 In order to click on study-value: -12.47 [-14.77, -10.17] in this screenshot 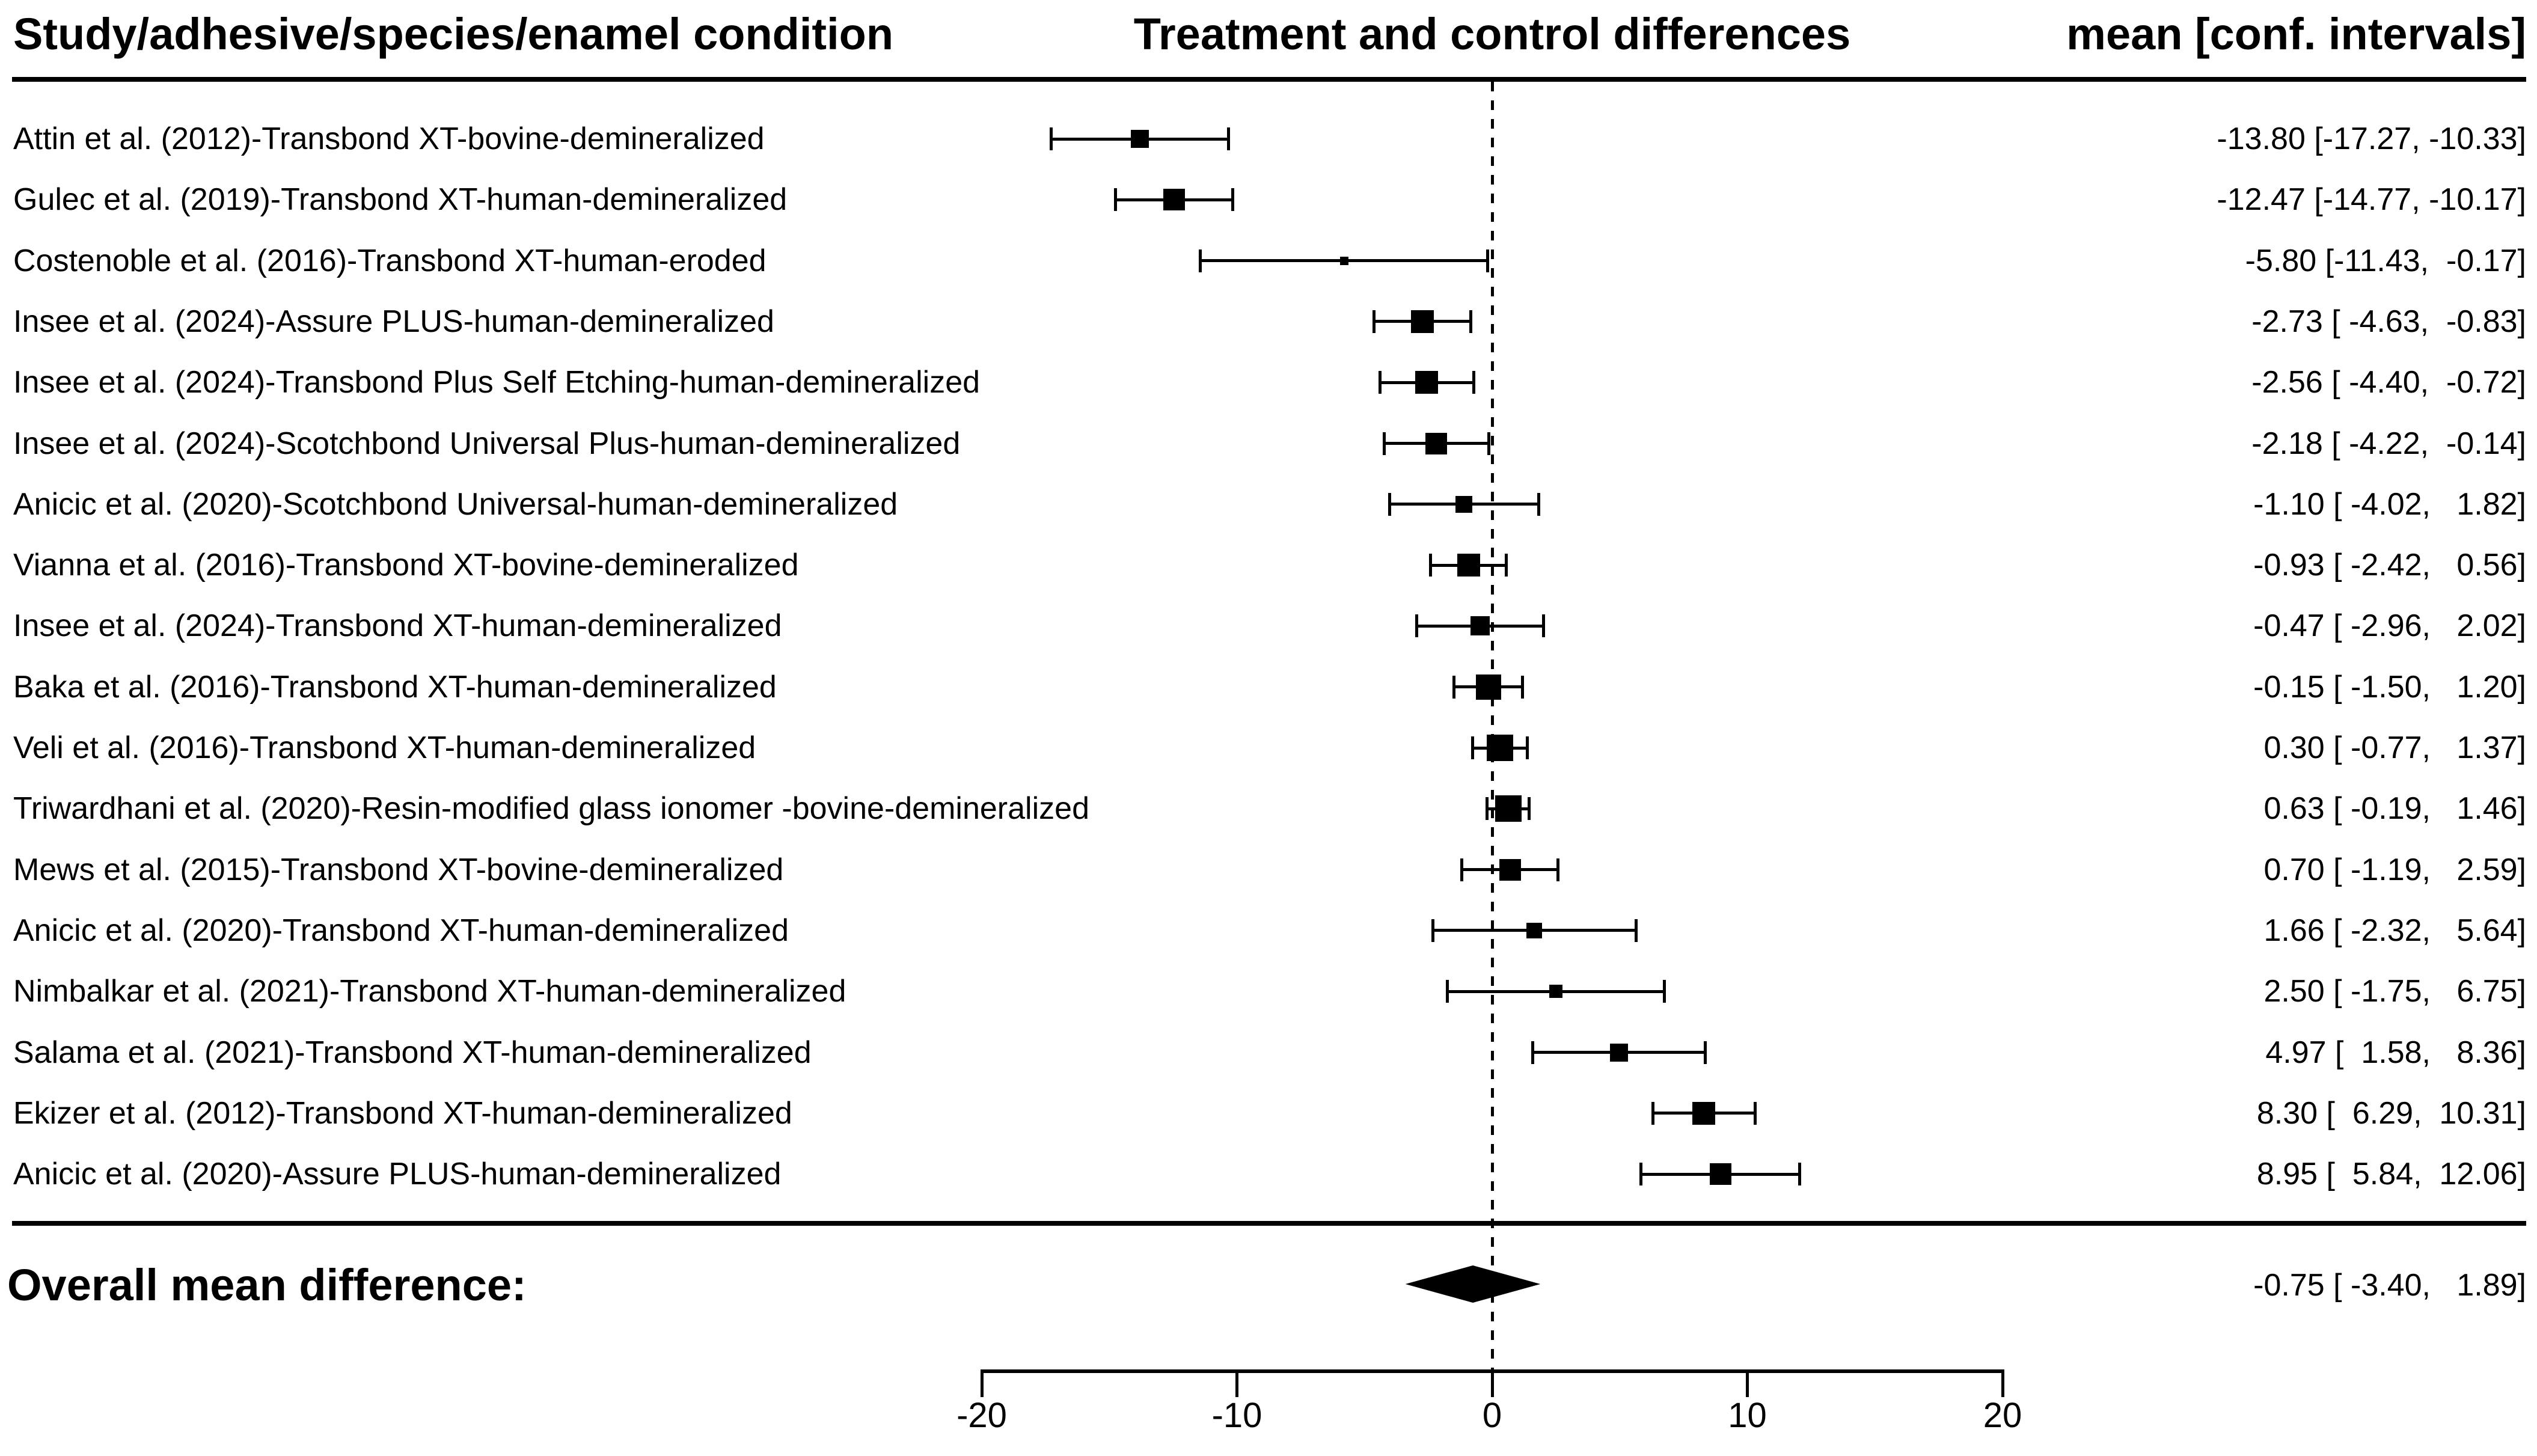, I will do `click(2371, 200)`.